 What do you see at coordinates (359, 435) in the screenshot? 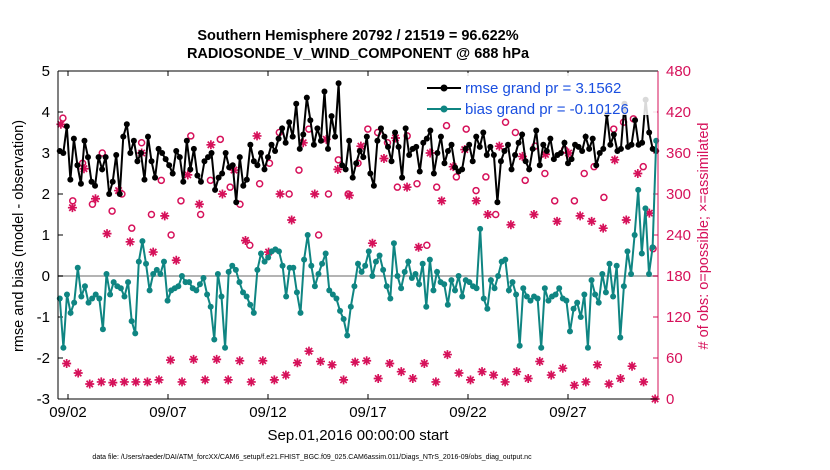
I see `x-axis-label: Sep.01,2016 00:00:00 start` at bounding box center [359, 435].